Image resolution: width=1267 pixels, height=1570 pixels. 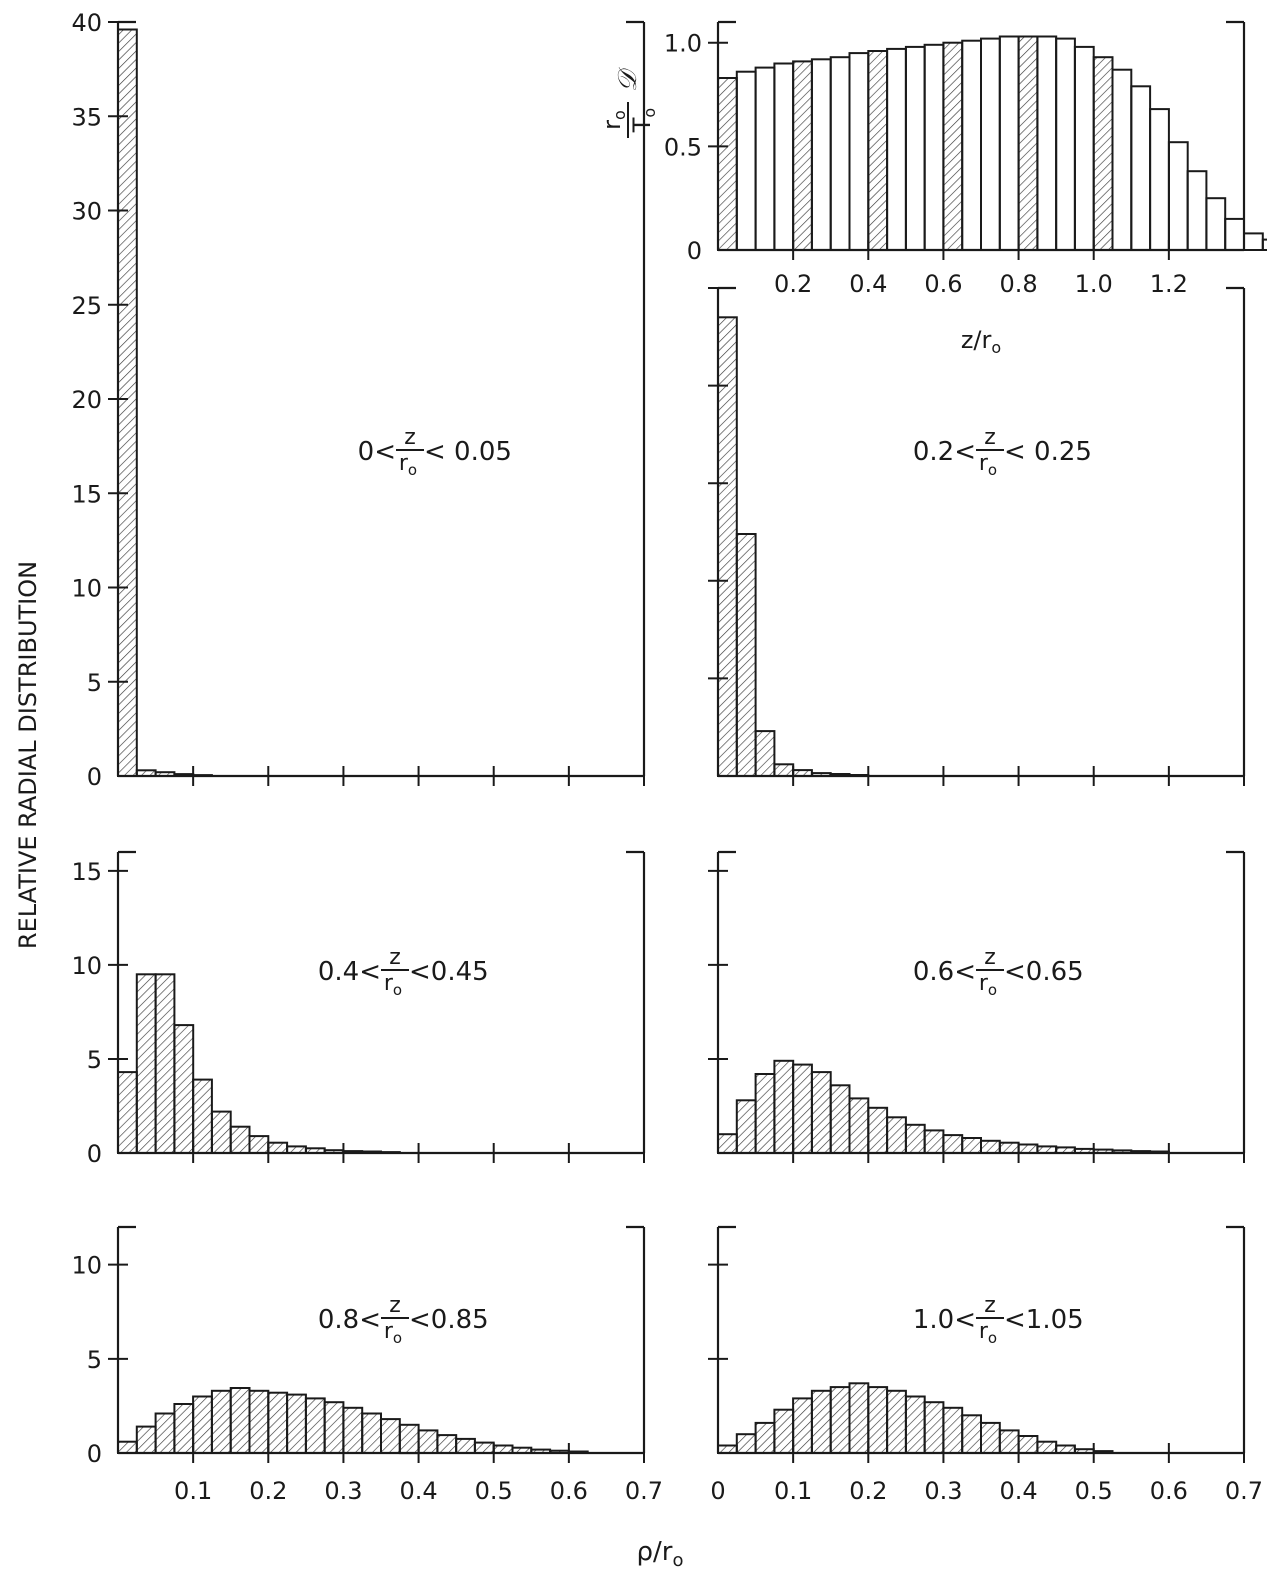 I want to click on y-tick-label-p5: 0, so click(x=94, y=1454).